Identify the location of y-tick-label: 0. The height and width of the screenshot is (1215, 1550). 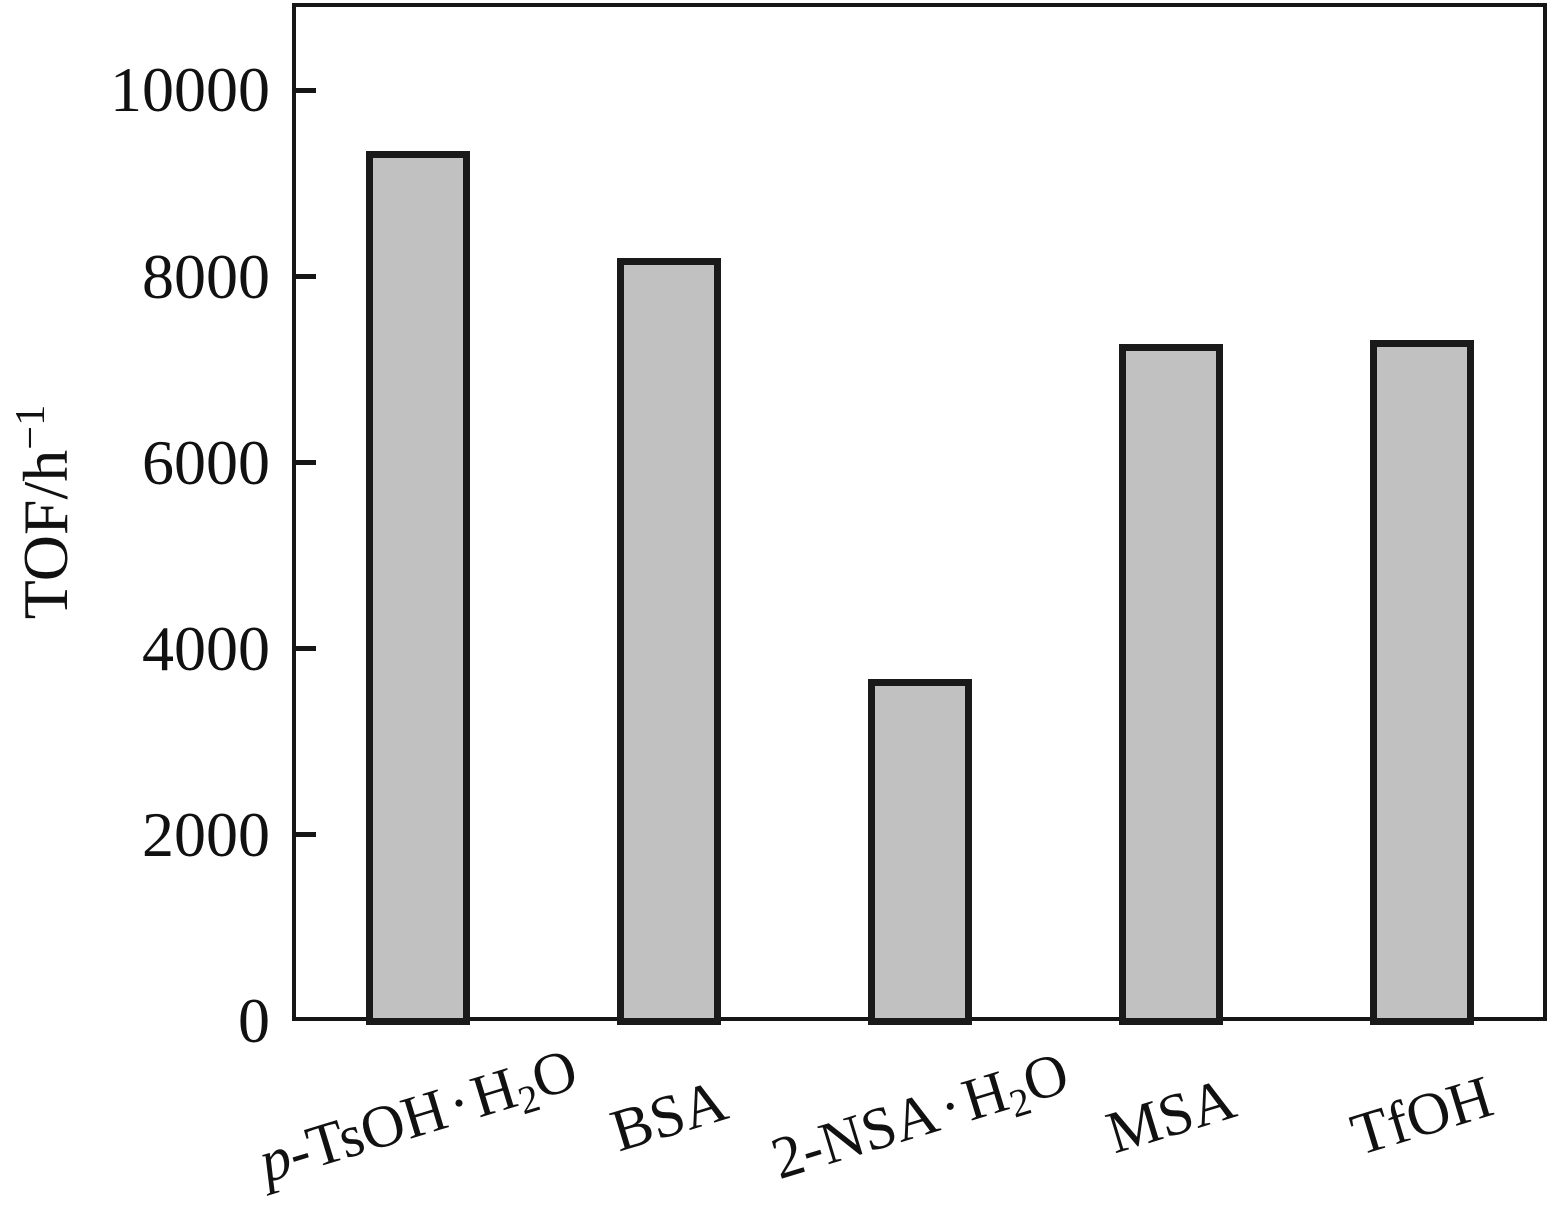
(254, 1020).